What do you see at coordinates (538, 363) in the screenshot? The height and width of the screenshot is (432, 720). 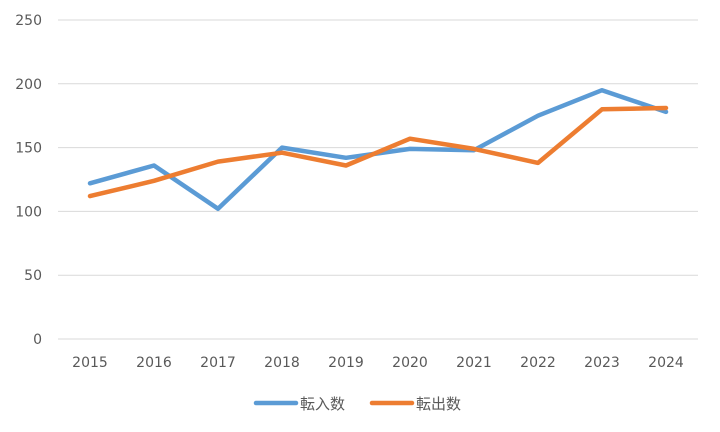 I see `x-tick-label: 2022` at bounding box center [538, 363].